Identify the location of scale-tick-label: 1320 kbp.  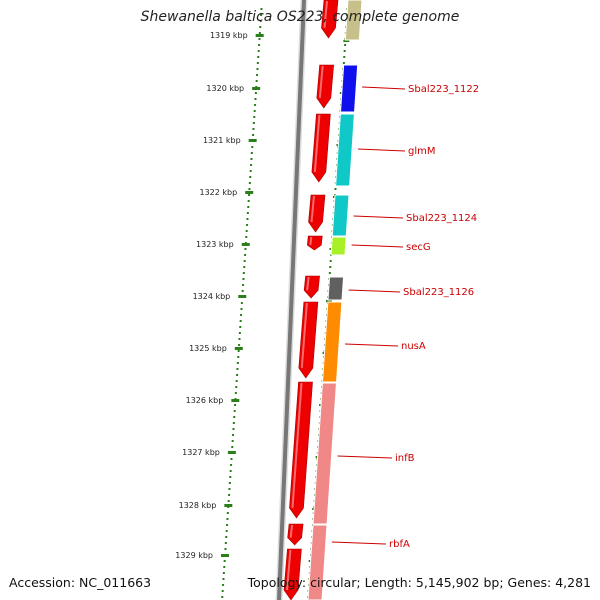
(225, 88).